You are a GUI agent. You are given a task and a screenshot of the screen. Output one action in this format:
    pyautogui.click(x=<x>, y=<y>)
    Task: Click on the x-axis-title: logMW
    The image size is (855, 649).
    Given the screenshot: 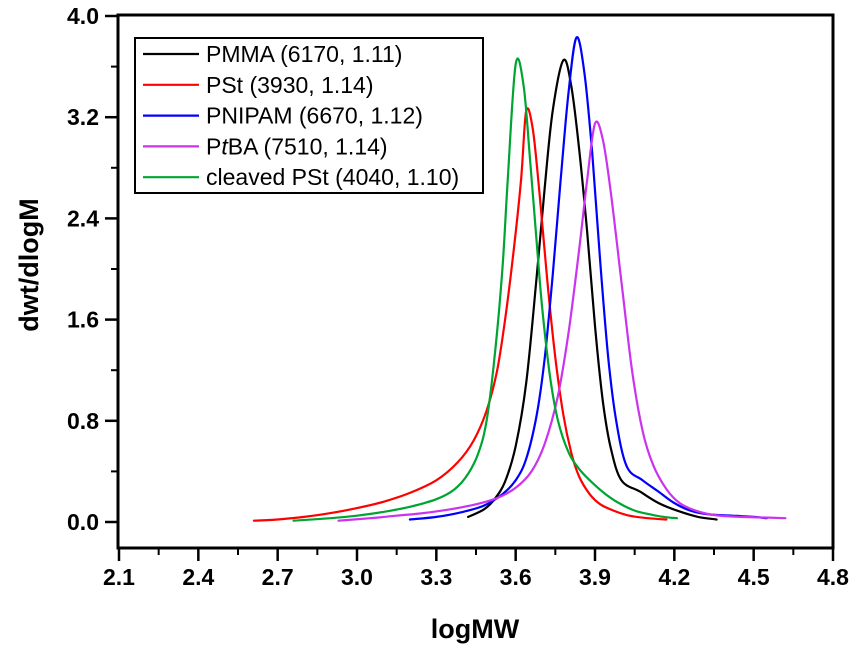 What is the action you would take?
    pyautogui.click(x=475, y=629)
    